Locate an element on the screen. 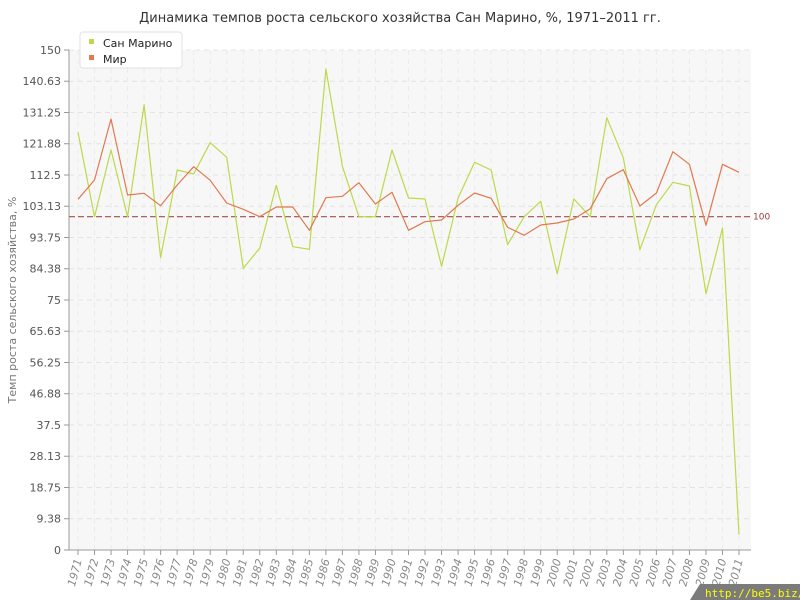 The width and height of the screenshot is (800, 600). x-tick-label: 2011 is located at coordinates (736, 572).